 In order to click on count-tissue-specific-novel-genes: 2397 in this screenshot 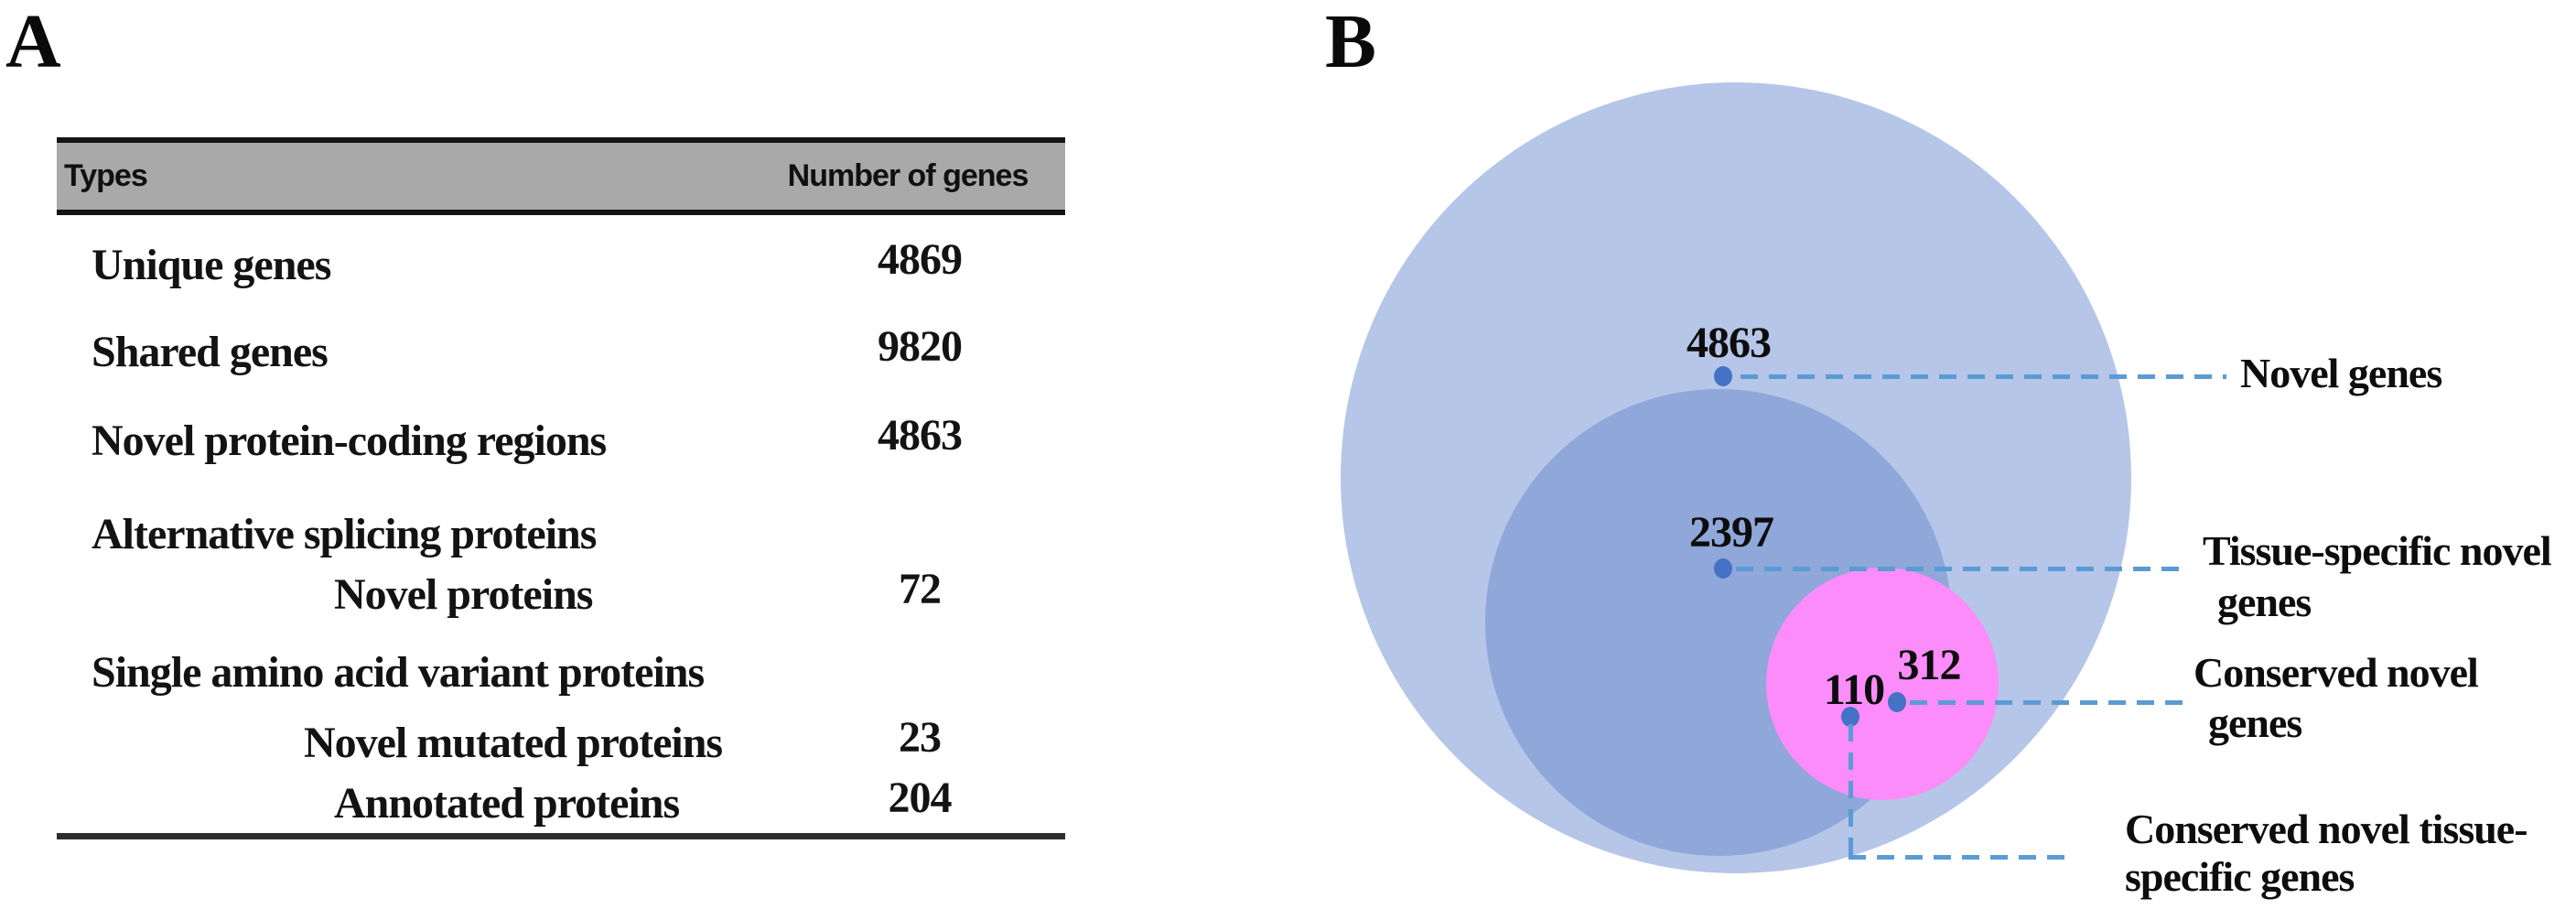, I will do `click(1731, 532)`.